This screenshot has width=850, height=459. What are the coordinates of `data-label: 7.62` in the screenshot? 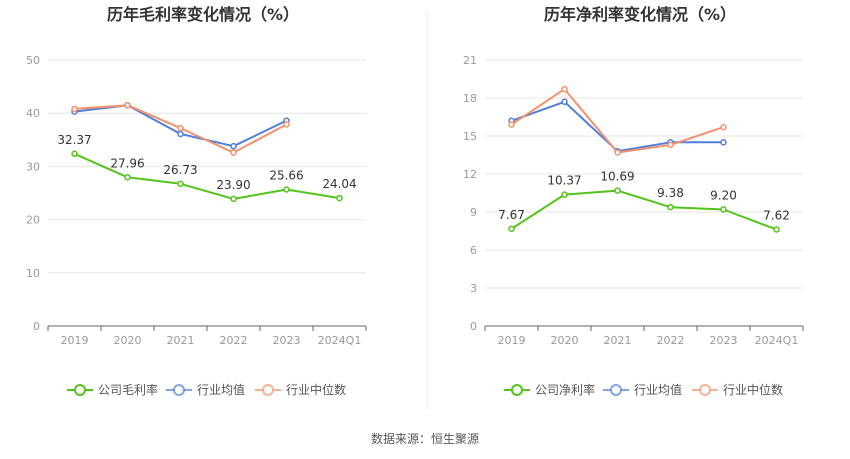 It's located at (776, 215).